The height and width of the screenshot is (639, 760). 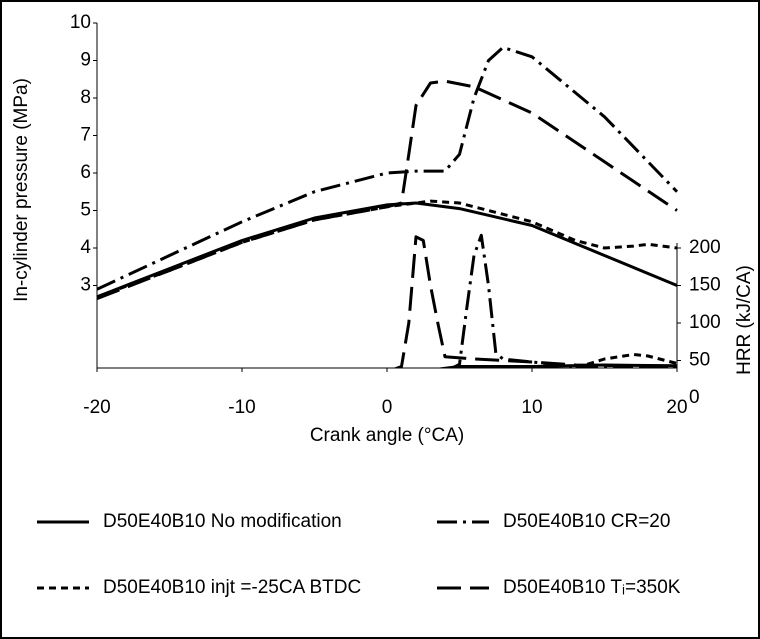 I want to click on y2-tick-label: 0, so click(x=694, y=397).